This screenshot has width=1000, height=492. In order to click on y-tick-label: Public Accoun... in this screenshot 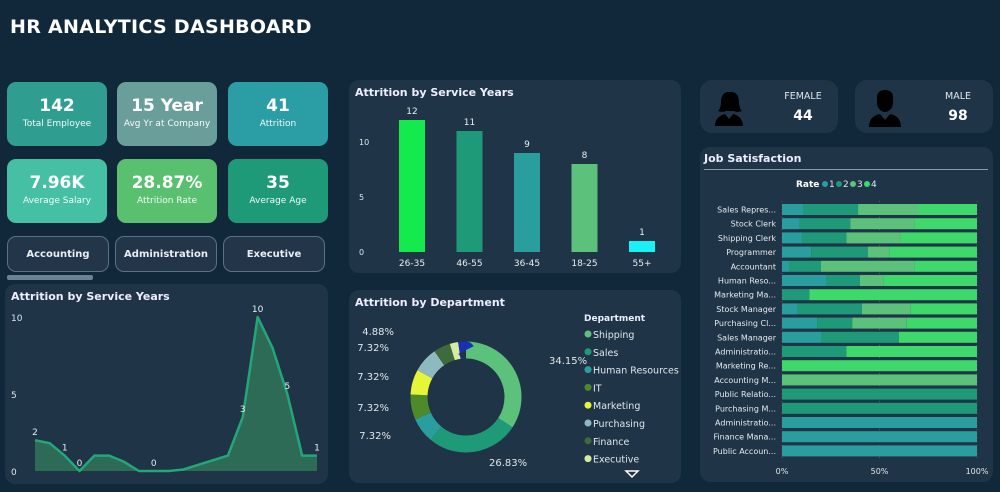, I will do `click(744, 451)`.